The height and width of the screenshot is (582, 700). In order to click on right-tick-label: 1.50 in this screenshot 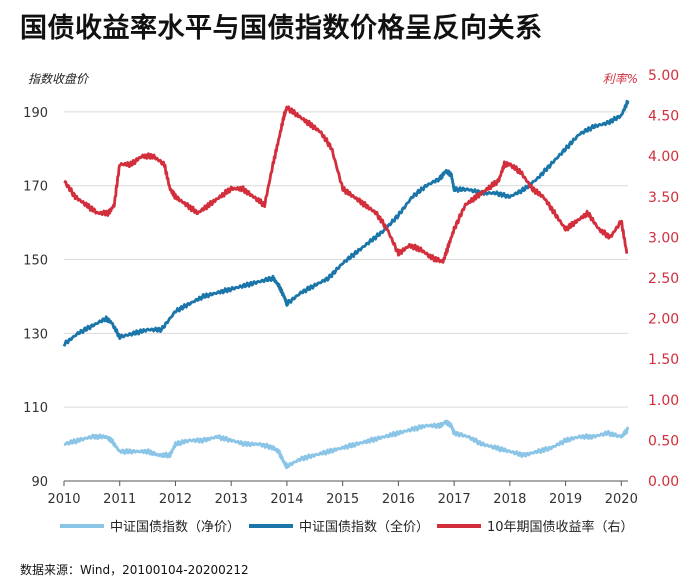, I will do `click(663, 360)`.